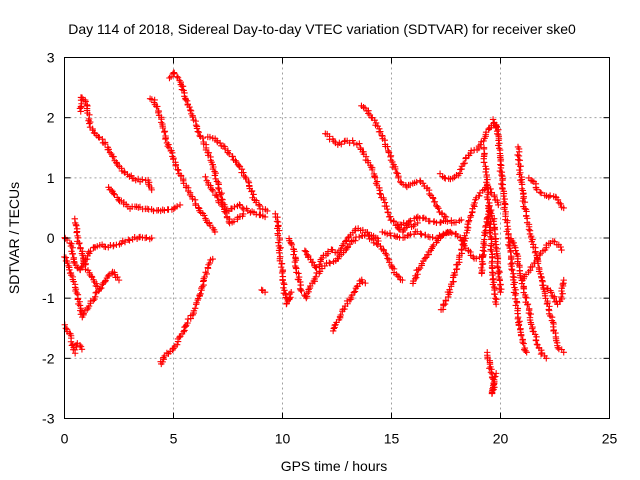  Describe the element at coordinates (48, 298) in the screenshot. I see `y-tick-label: -1` at that location.